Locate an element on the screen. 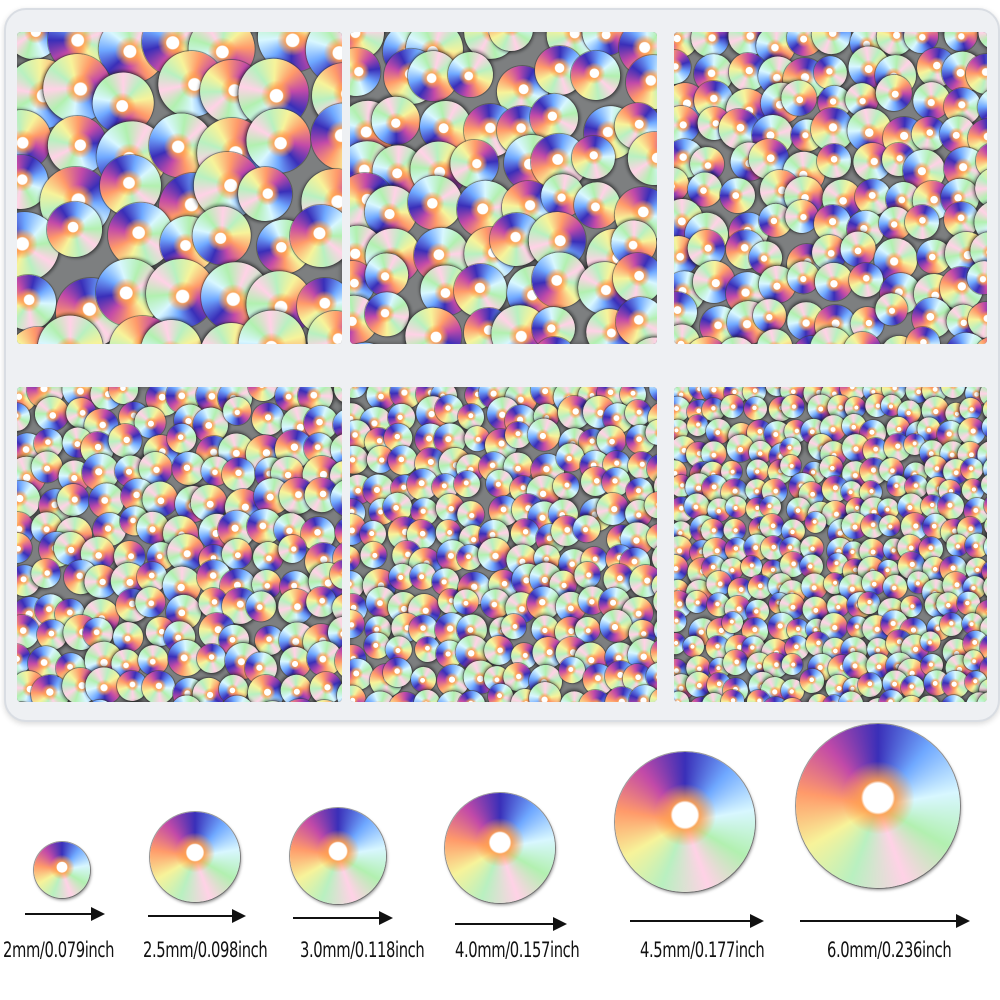 The height and width of the screenshot is (1000, 1000). sample-gem-4.5mm is located at coordinates (685, 822).